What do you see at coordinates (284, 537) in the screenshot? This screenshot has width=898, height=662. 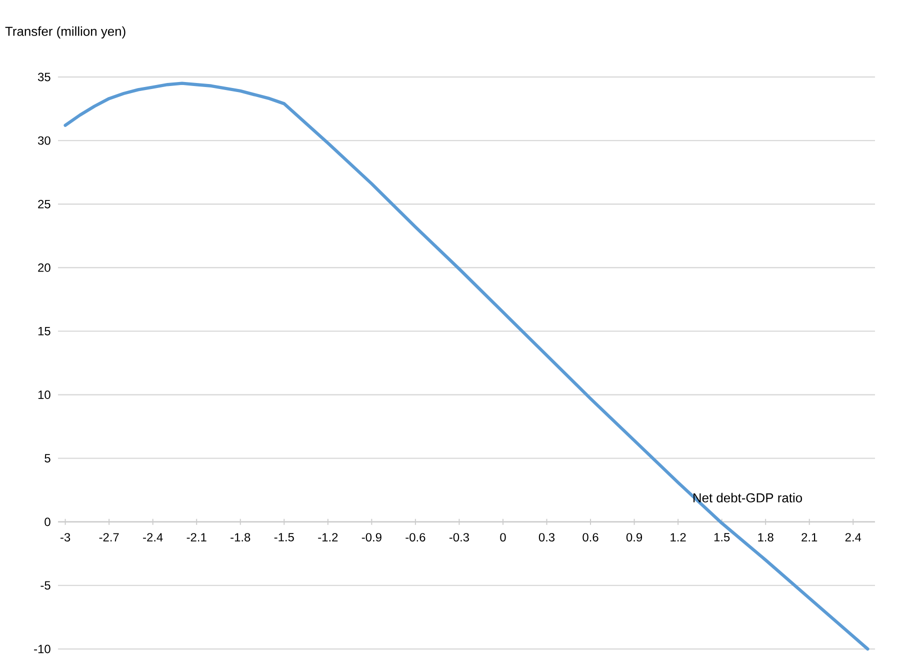 I see `x-tick-label: -1.5` at bounding box center [284, 537].